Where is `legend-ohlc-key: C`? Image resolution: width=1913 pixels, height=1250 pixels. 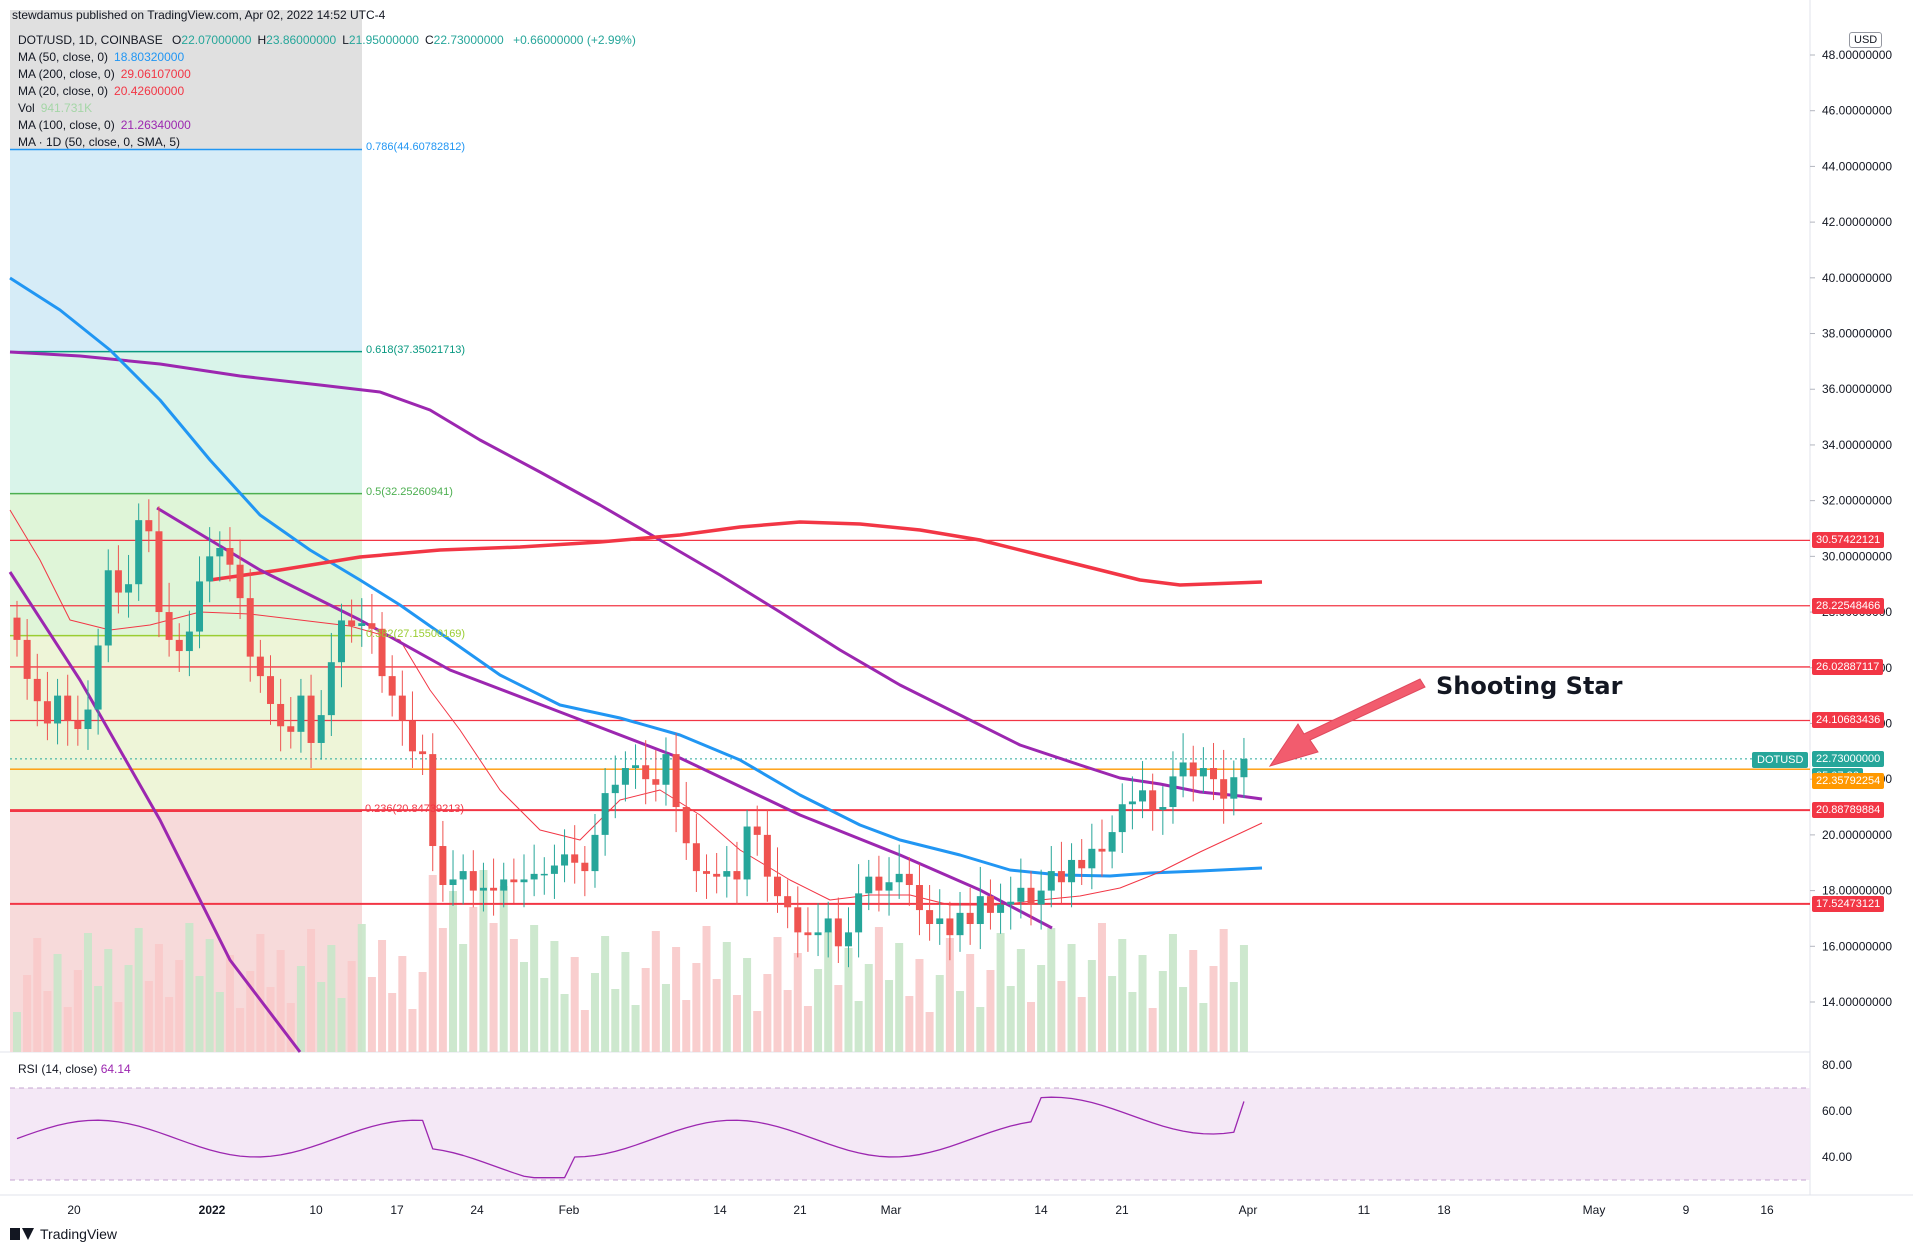 legend-ohlc-key: C is located at coordinates (429, 40).